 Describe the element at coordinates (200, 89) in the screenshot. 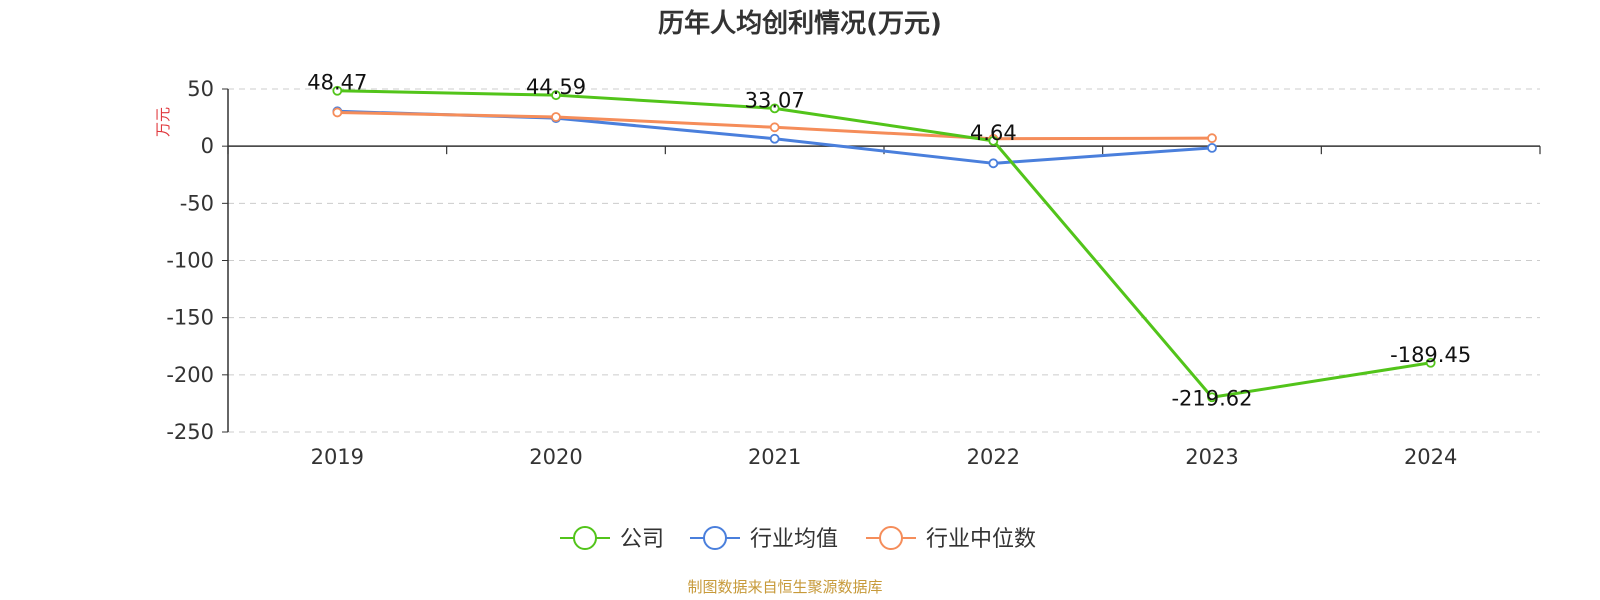

I see `y-tick-label: 50` at that location.